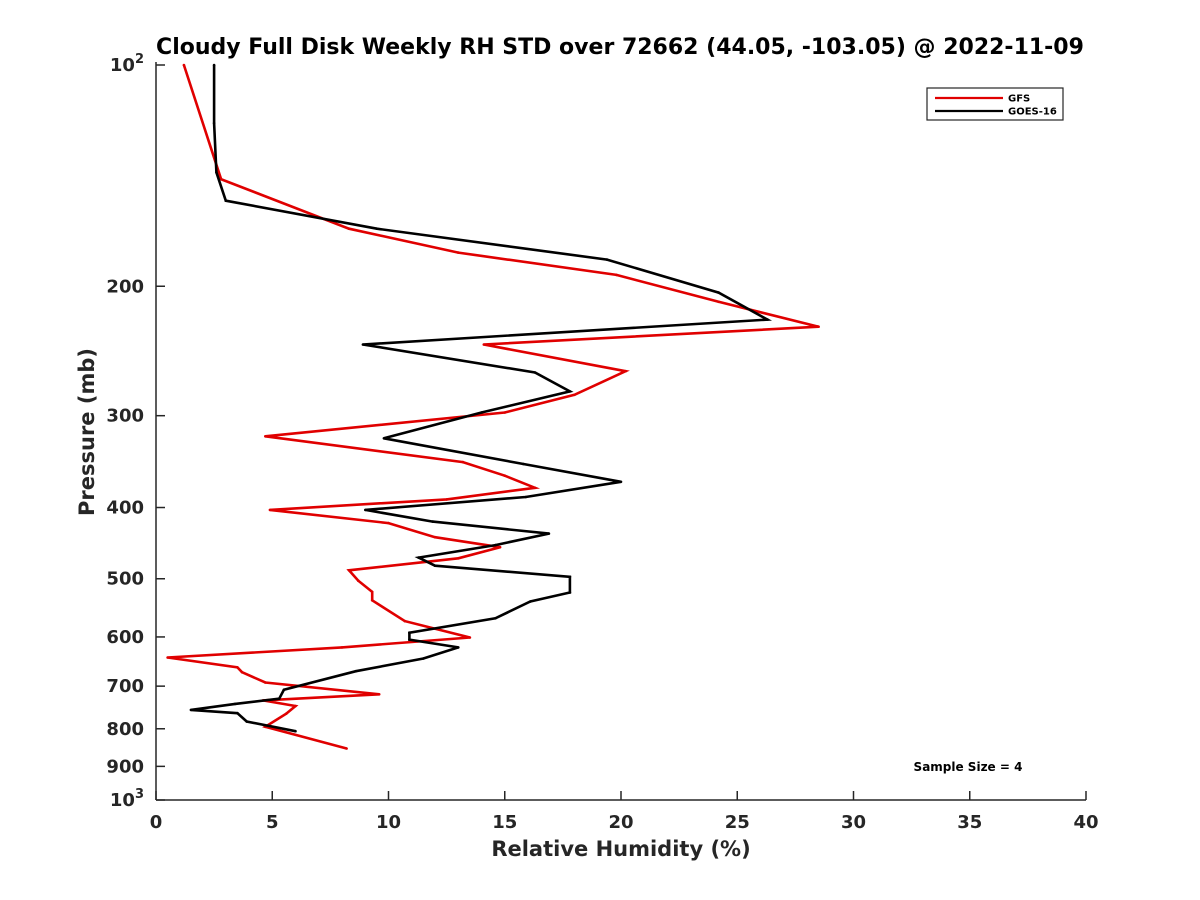 This screenshot has height=900, width=1200. Describe the element at coordinates (125, 508) in the screenshot. I see `y-tick-label: 400` at that location.